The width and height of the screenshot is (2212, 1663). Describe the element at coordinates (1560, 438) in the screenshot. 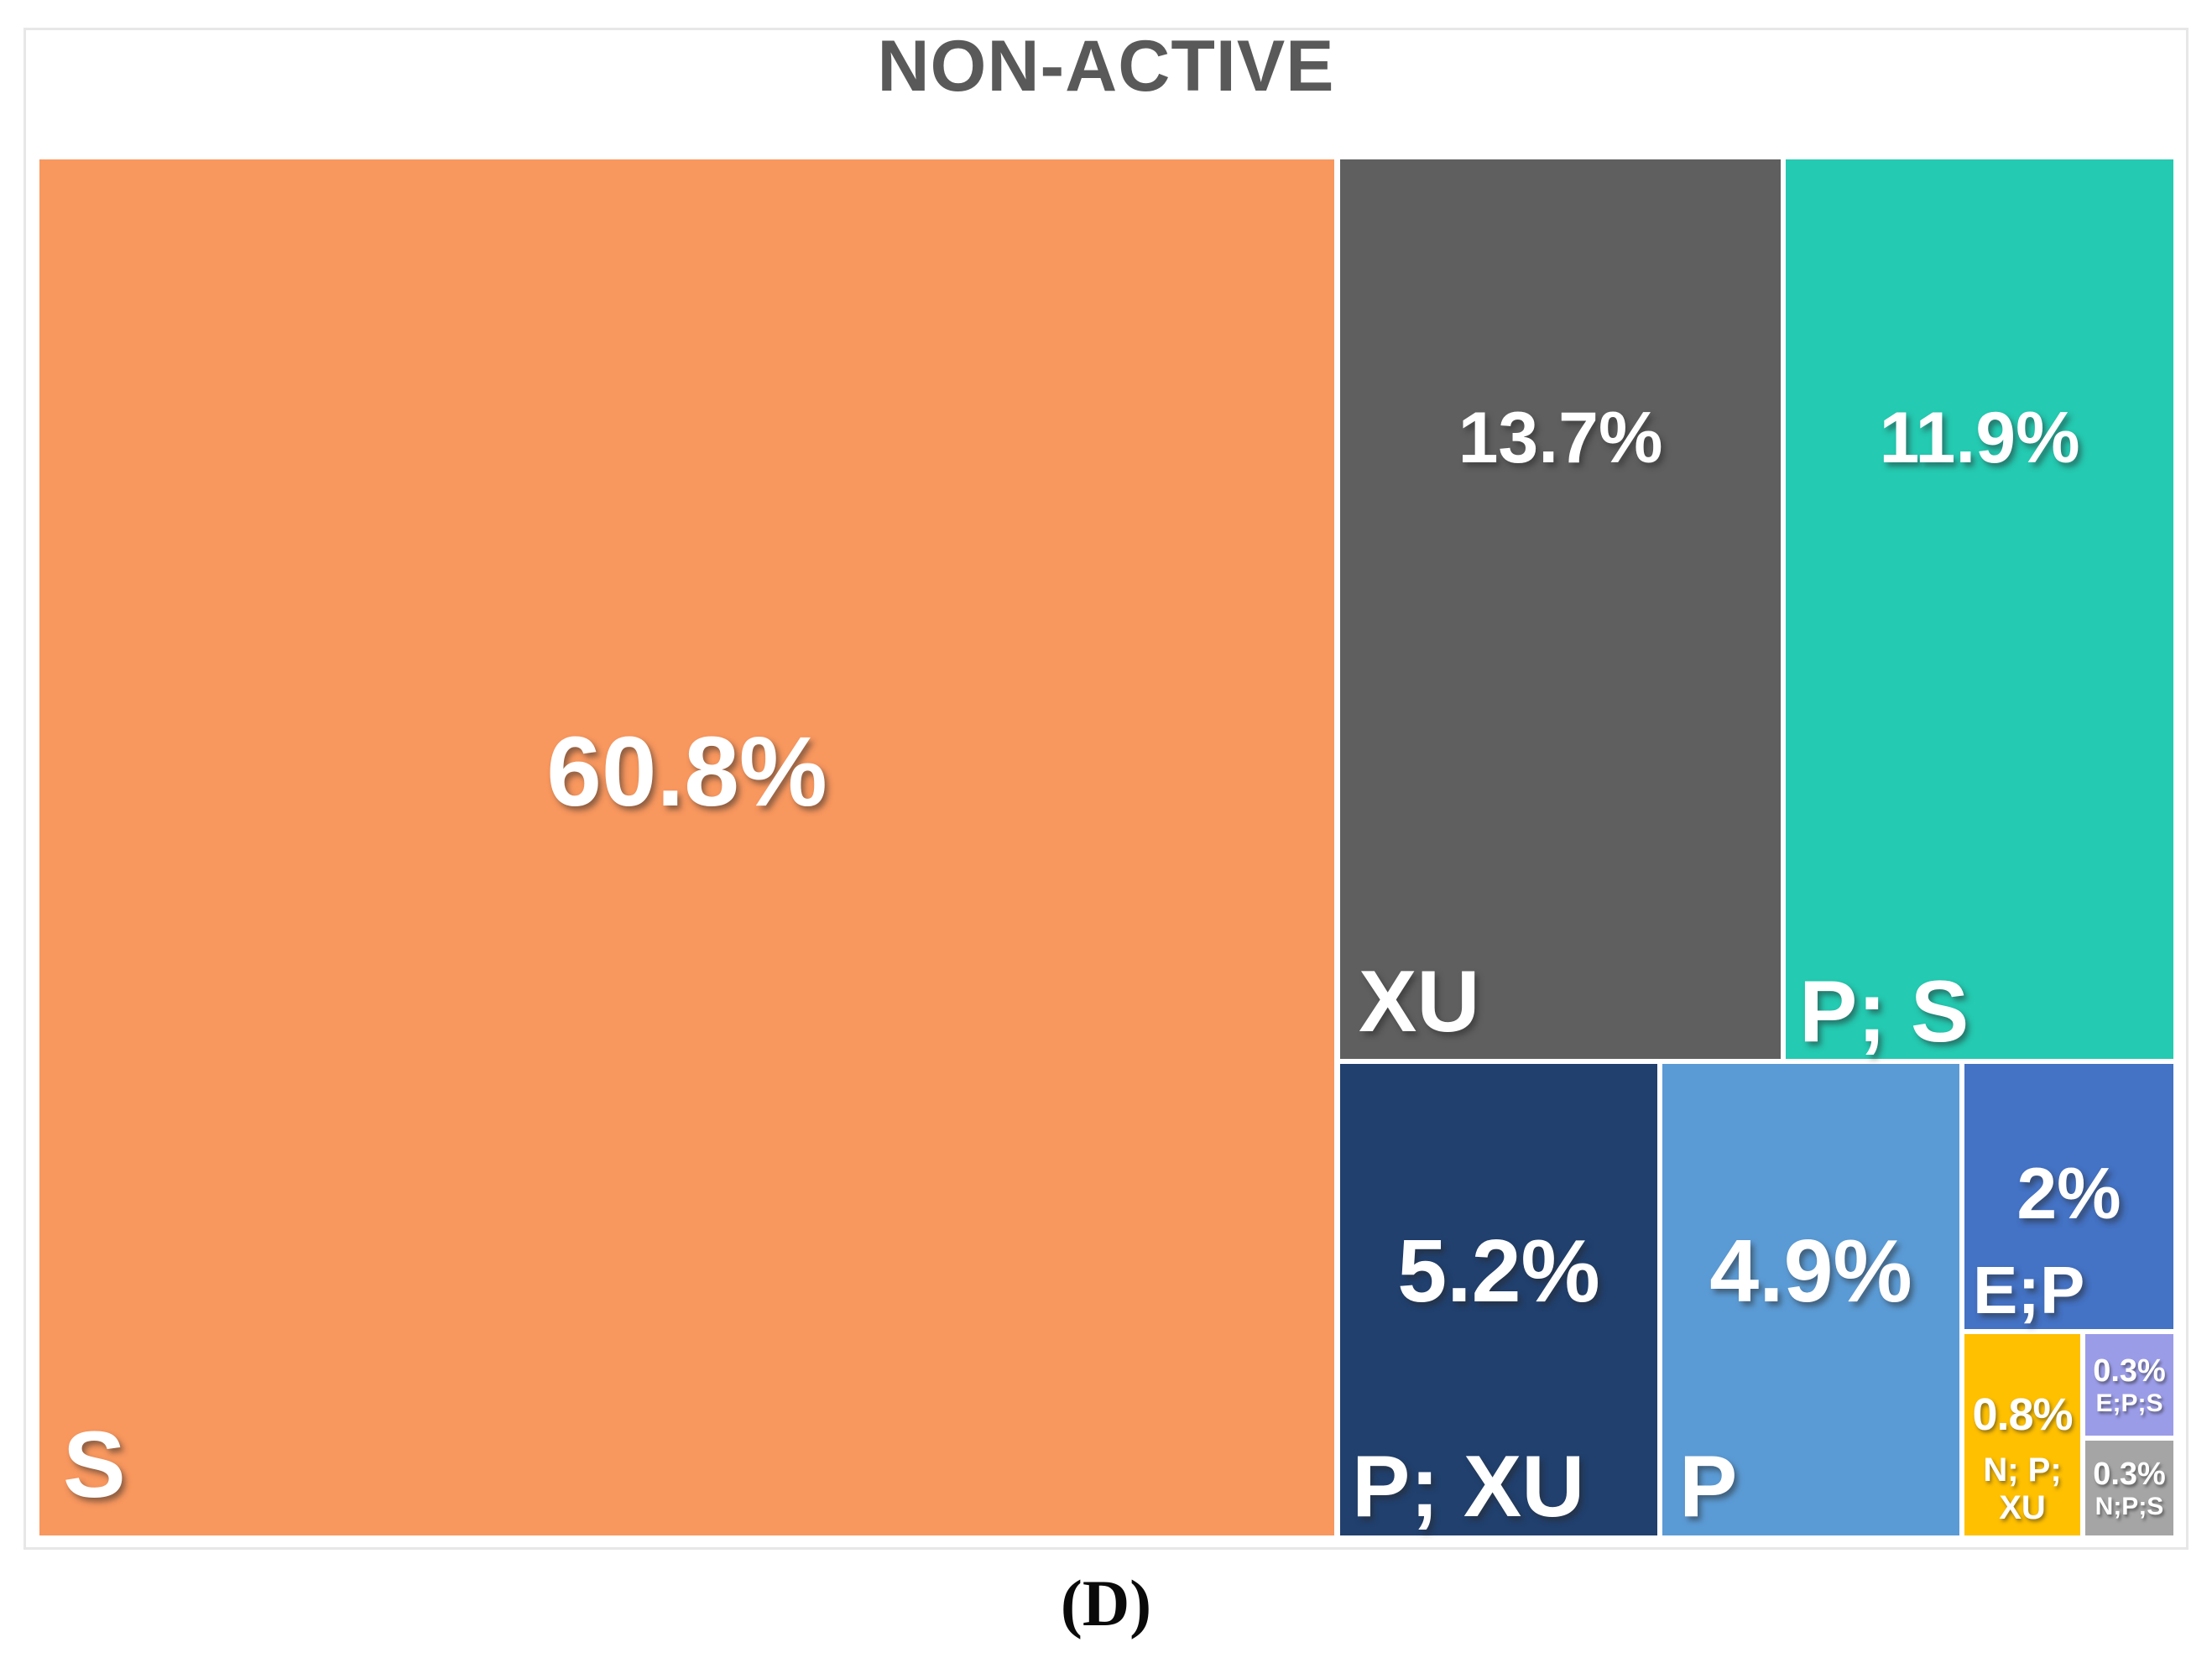

I see `tile-value: 13.7%` at that location.